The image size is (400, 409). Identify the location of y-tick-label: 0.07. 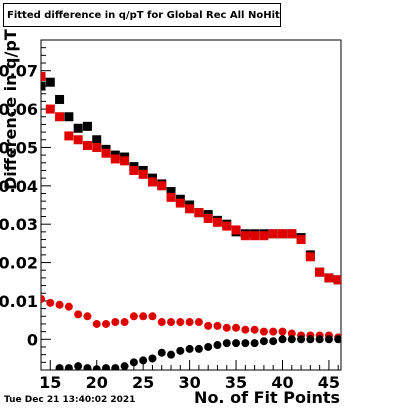
(19, 71).